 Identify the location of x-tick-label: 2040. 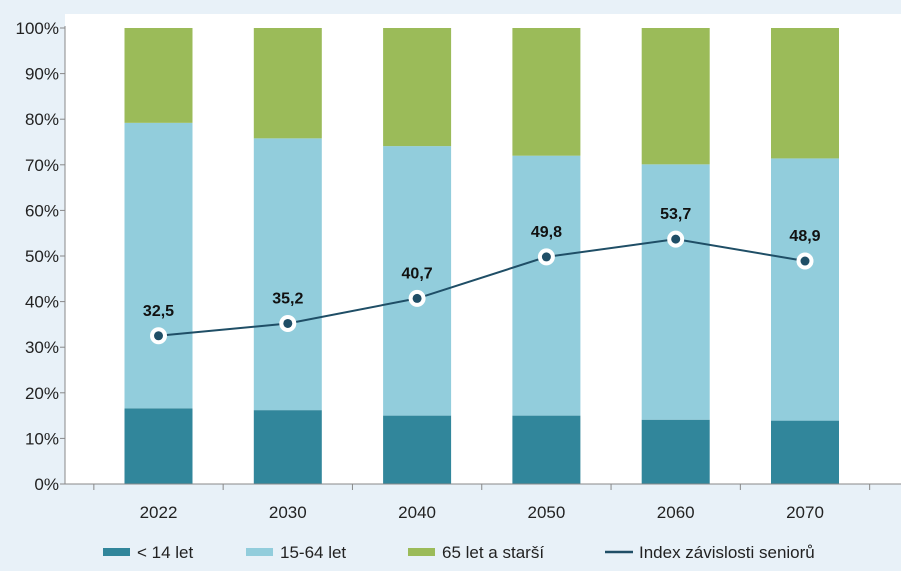
(417, 512).